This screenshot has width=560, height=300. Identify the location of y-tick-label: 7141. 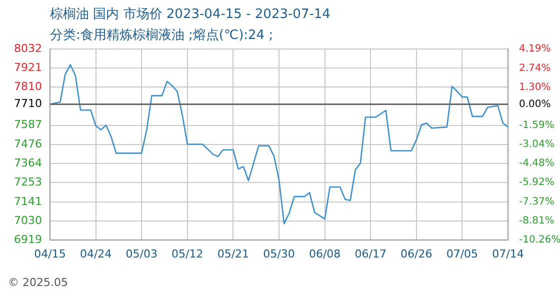
(28, 201).